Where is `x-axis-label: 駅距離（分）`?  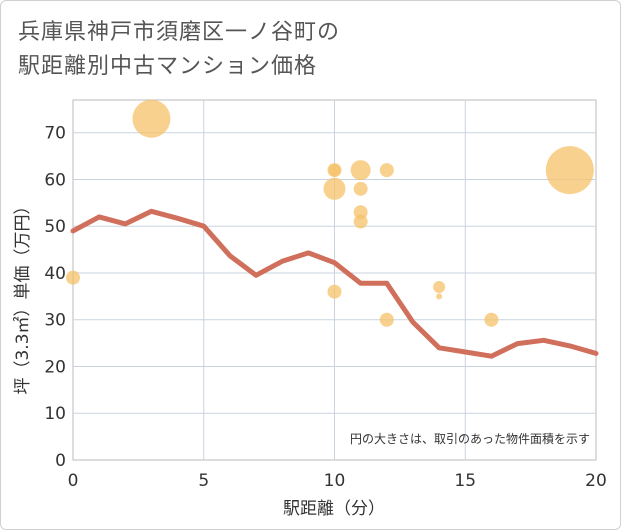 x-axis-label: 駅距離（分） is located at coordinates (334, 509).